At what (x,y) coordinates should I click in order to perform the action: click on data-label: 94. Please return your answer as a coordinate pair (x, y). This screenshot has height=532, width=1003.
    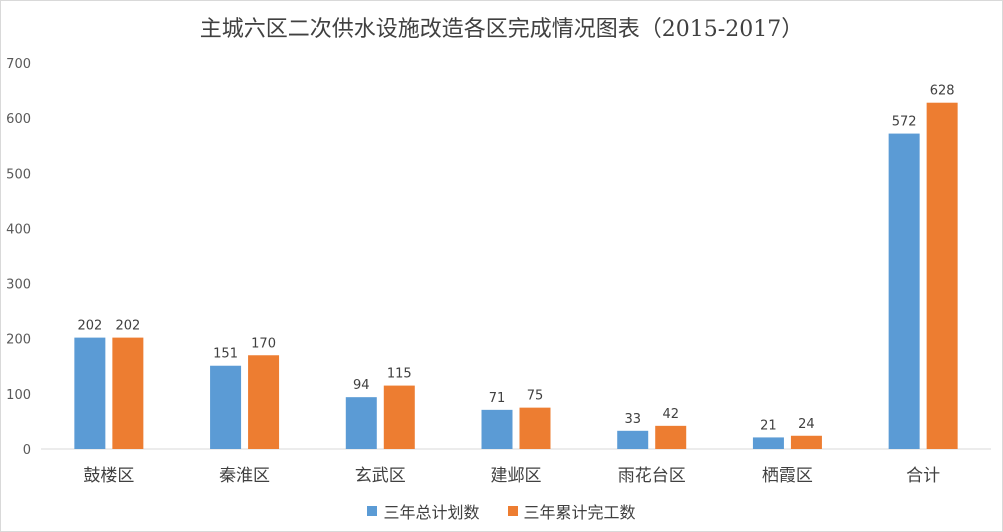
    Looking at the image, I should click on (361, 385).